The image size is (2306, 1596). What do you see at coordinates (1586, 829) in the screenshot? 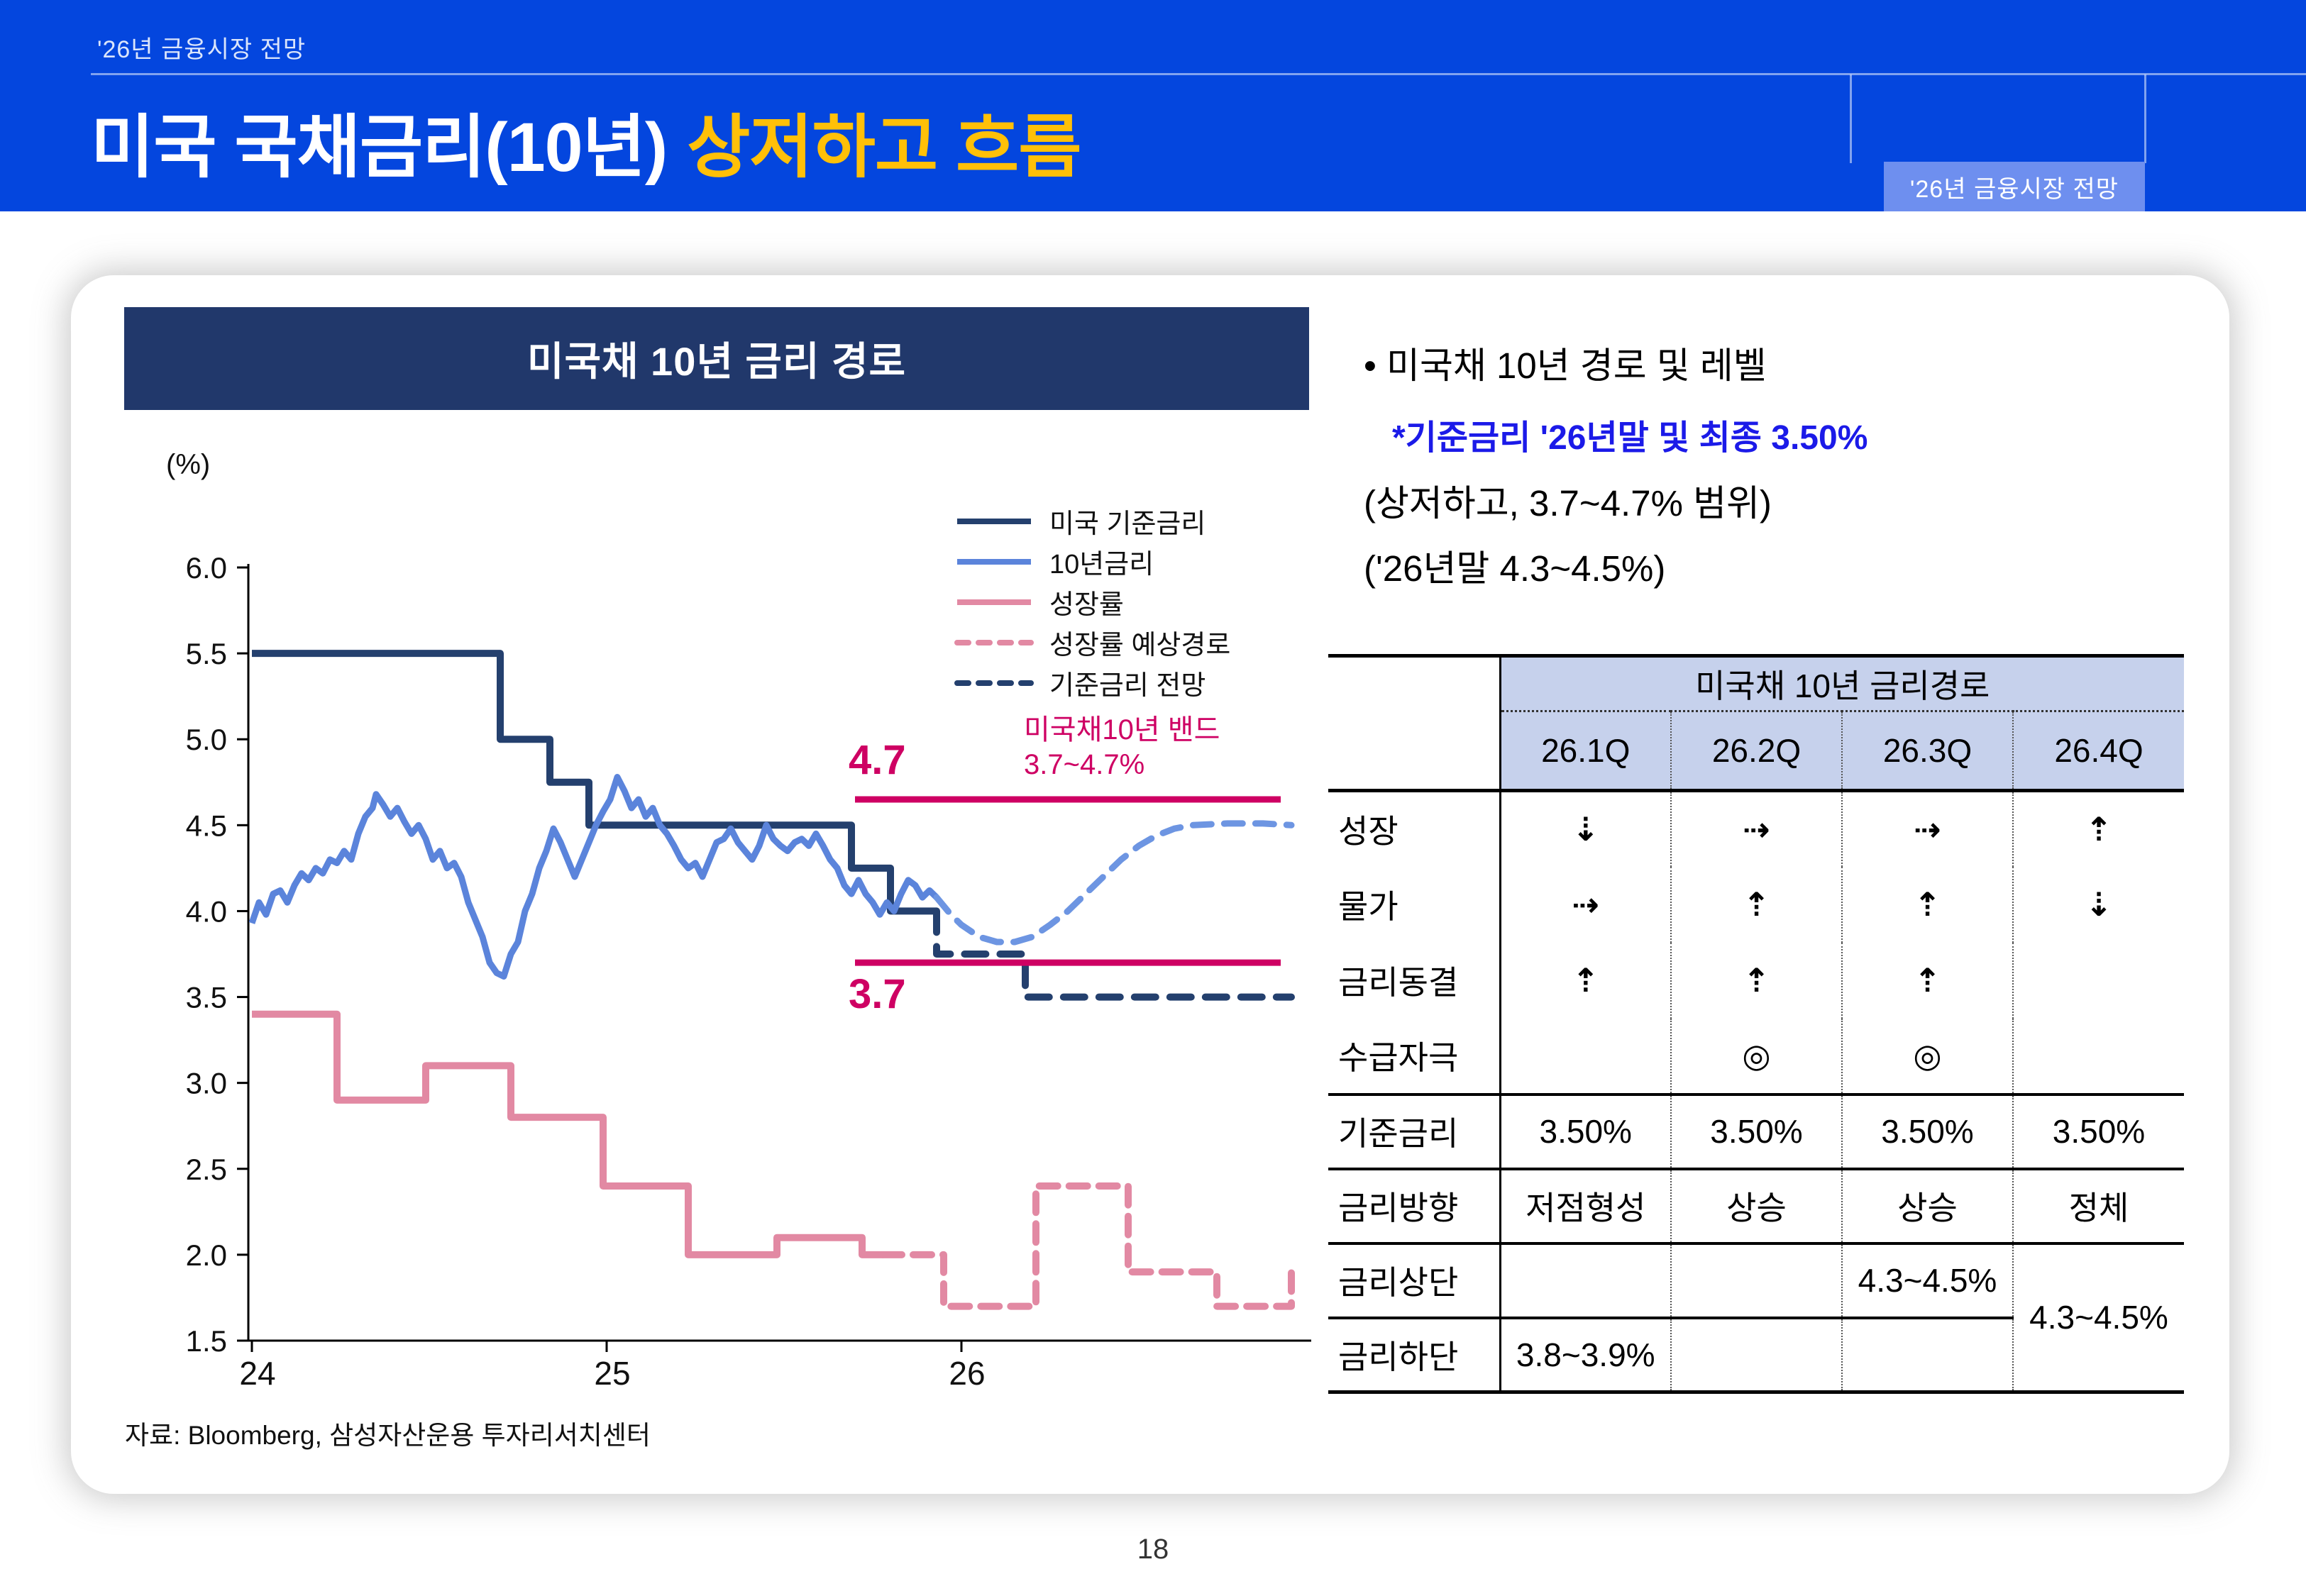
I see `growth-arrow-icon: ⇣` at bounding box center [1586, 829].